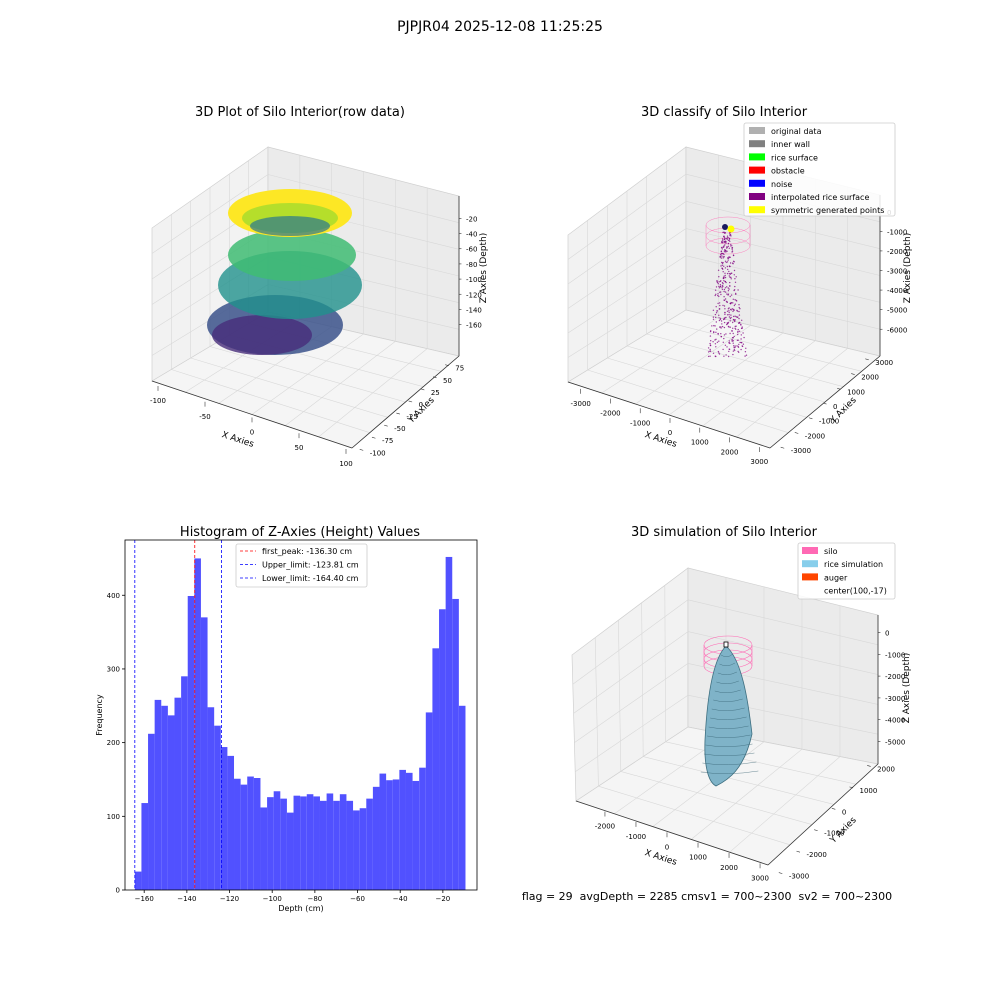  I want to click on sim-mesh-line, so click(728, 718).